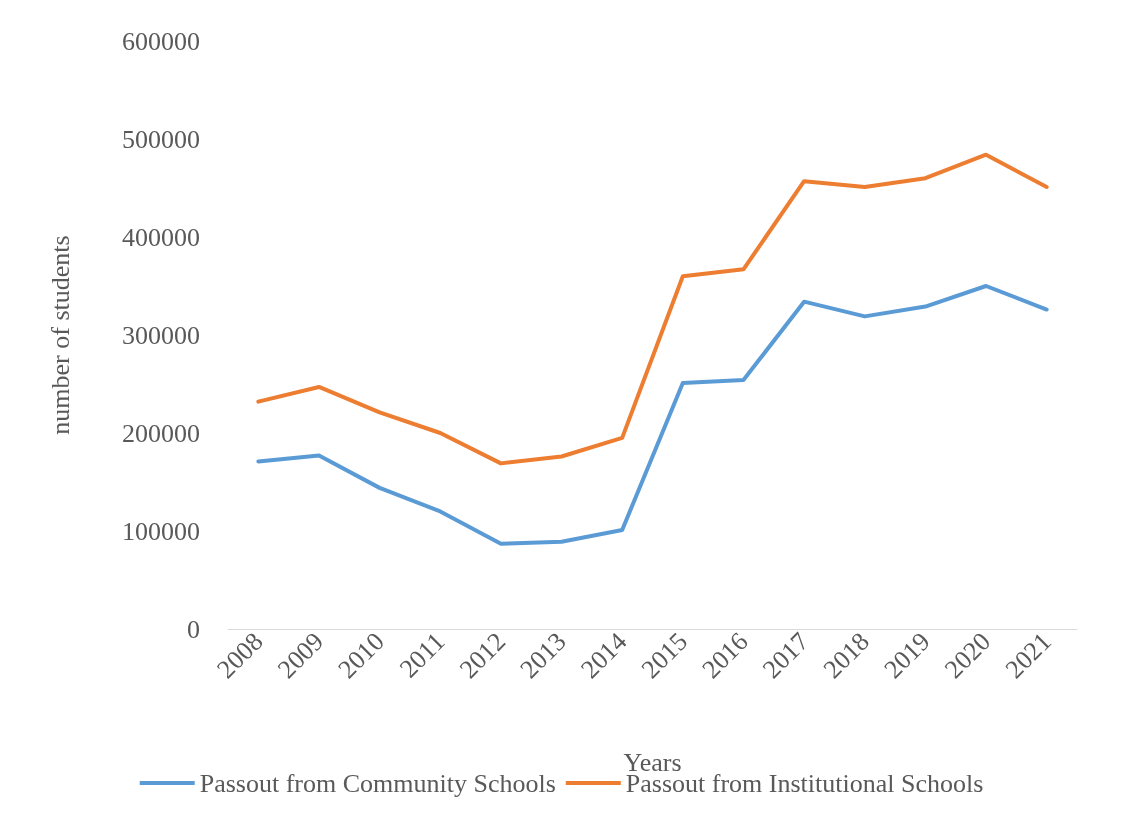 Image resolution: width=1123 pixels, height=814 pixels. I want to click on y-tick-label: 500000, so click(161, 139).